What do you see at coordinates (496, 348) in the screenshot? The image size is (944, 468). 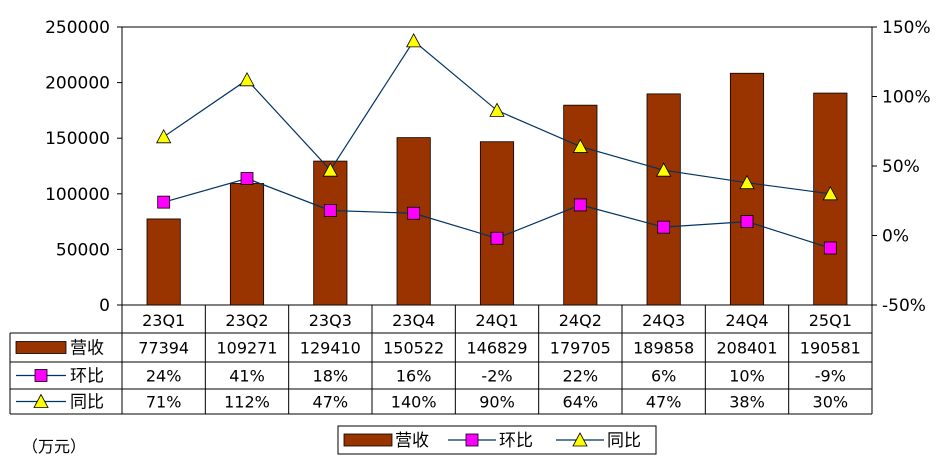 I see `data-label: 146829` at bounding box center [496, 348].